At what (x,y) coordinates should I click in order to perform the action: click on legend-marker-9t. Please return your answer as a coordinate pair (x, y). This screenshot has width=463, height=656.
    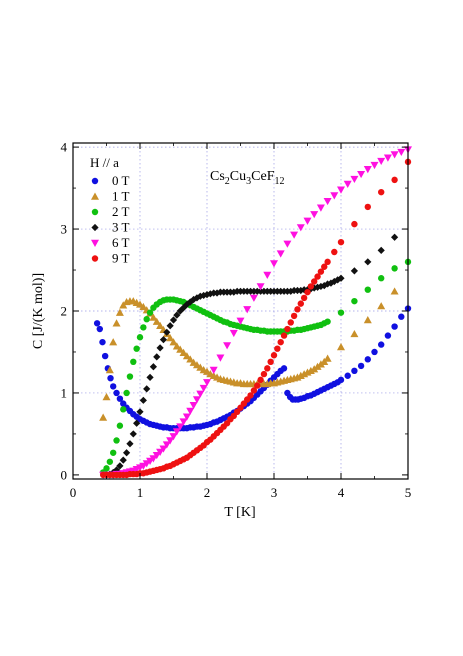
    Looking at the image, I should click on (95, 258).